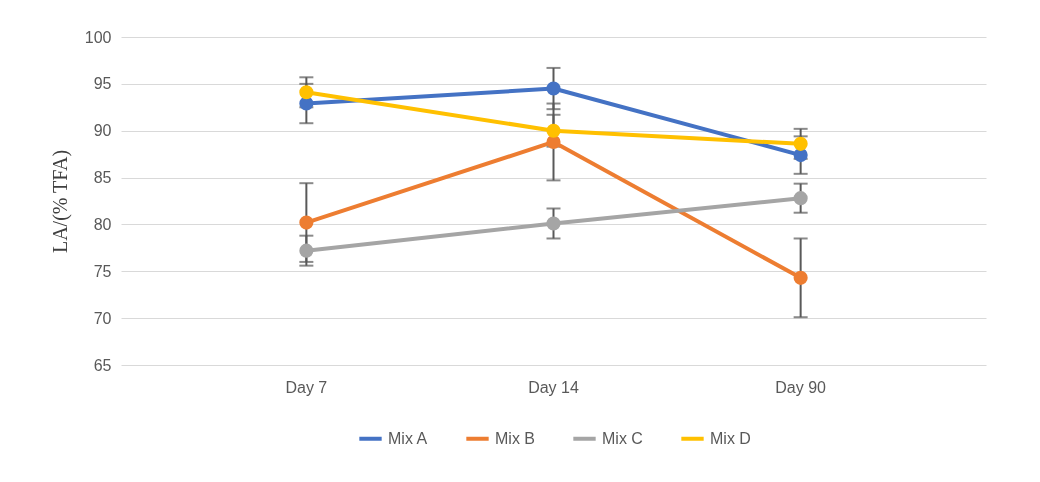 The image size is (1040, 482). Describe the element at coordinates (102, 84) in the screenshot. I see `y-tick-label: 95` at that location.